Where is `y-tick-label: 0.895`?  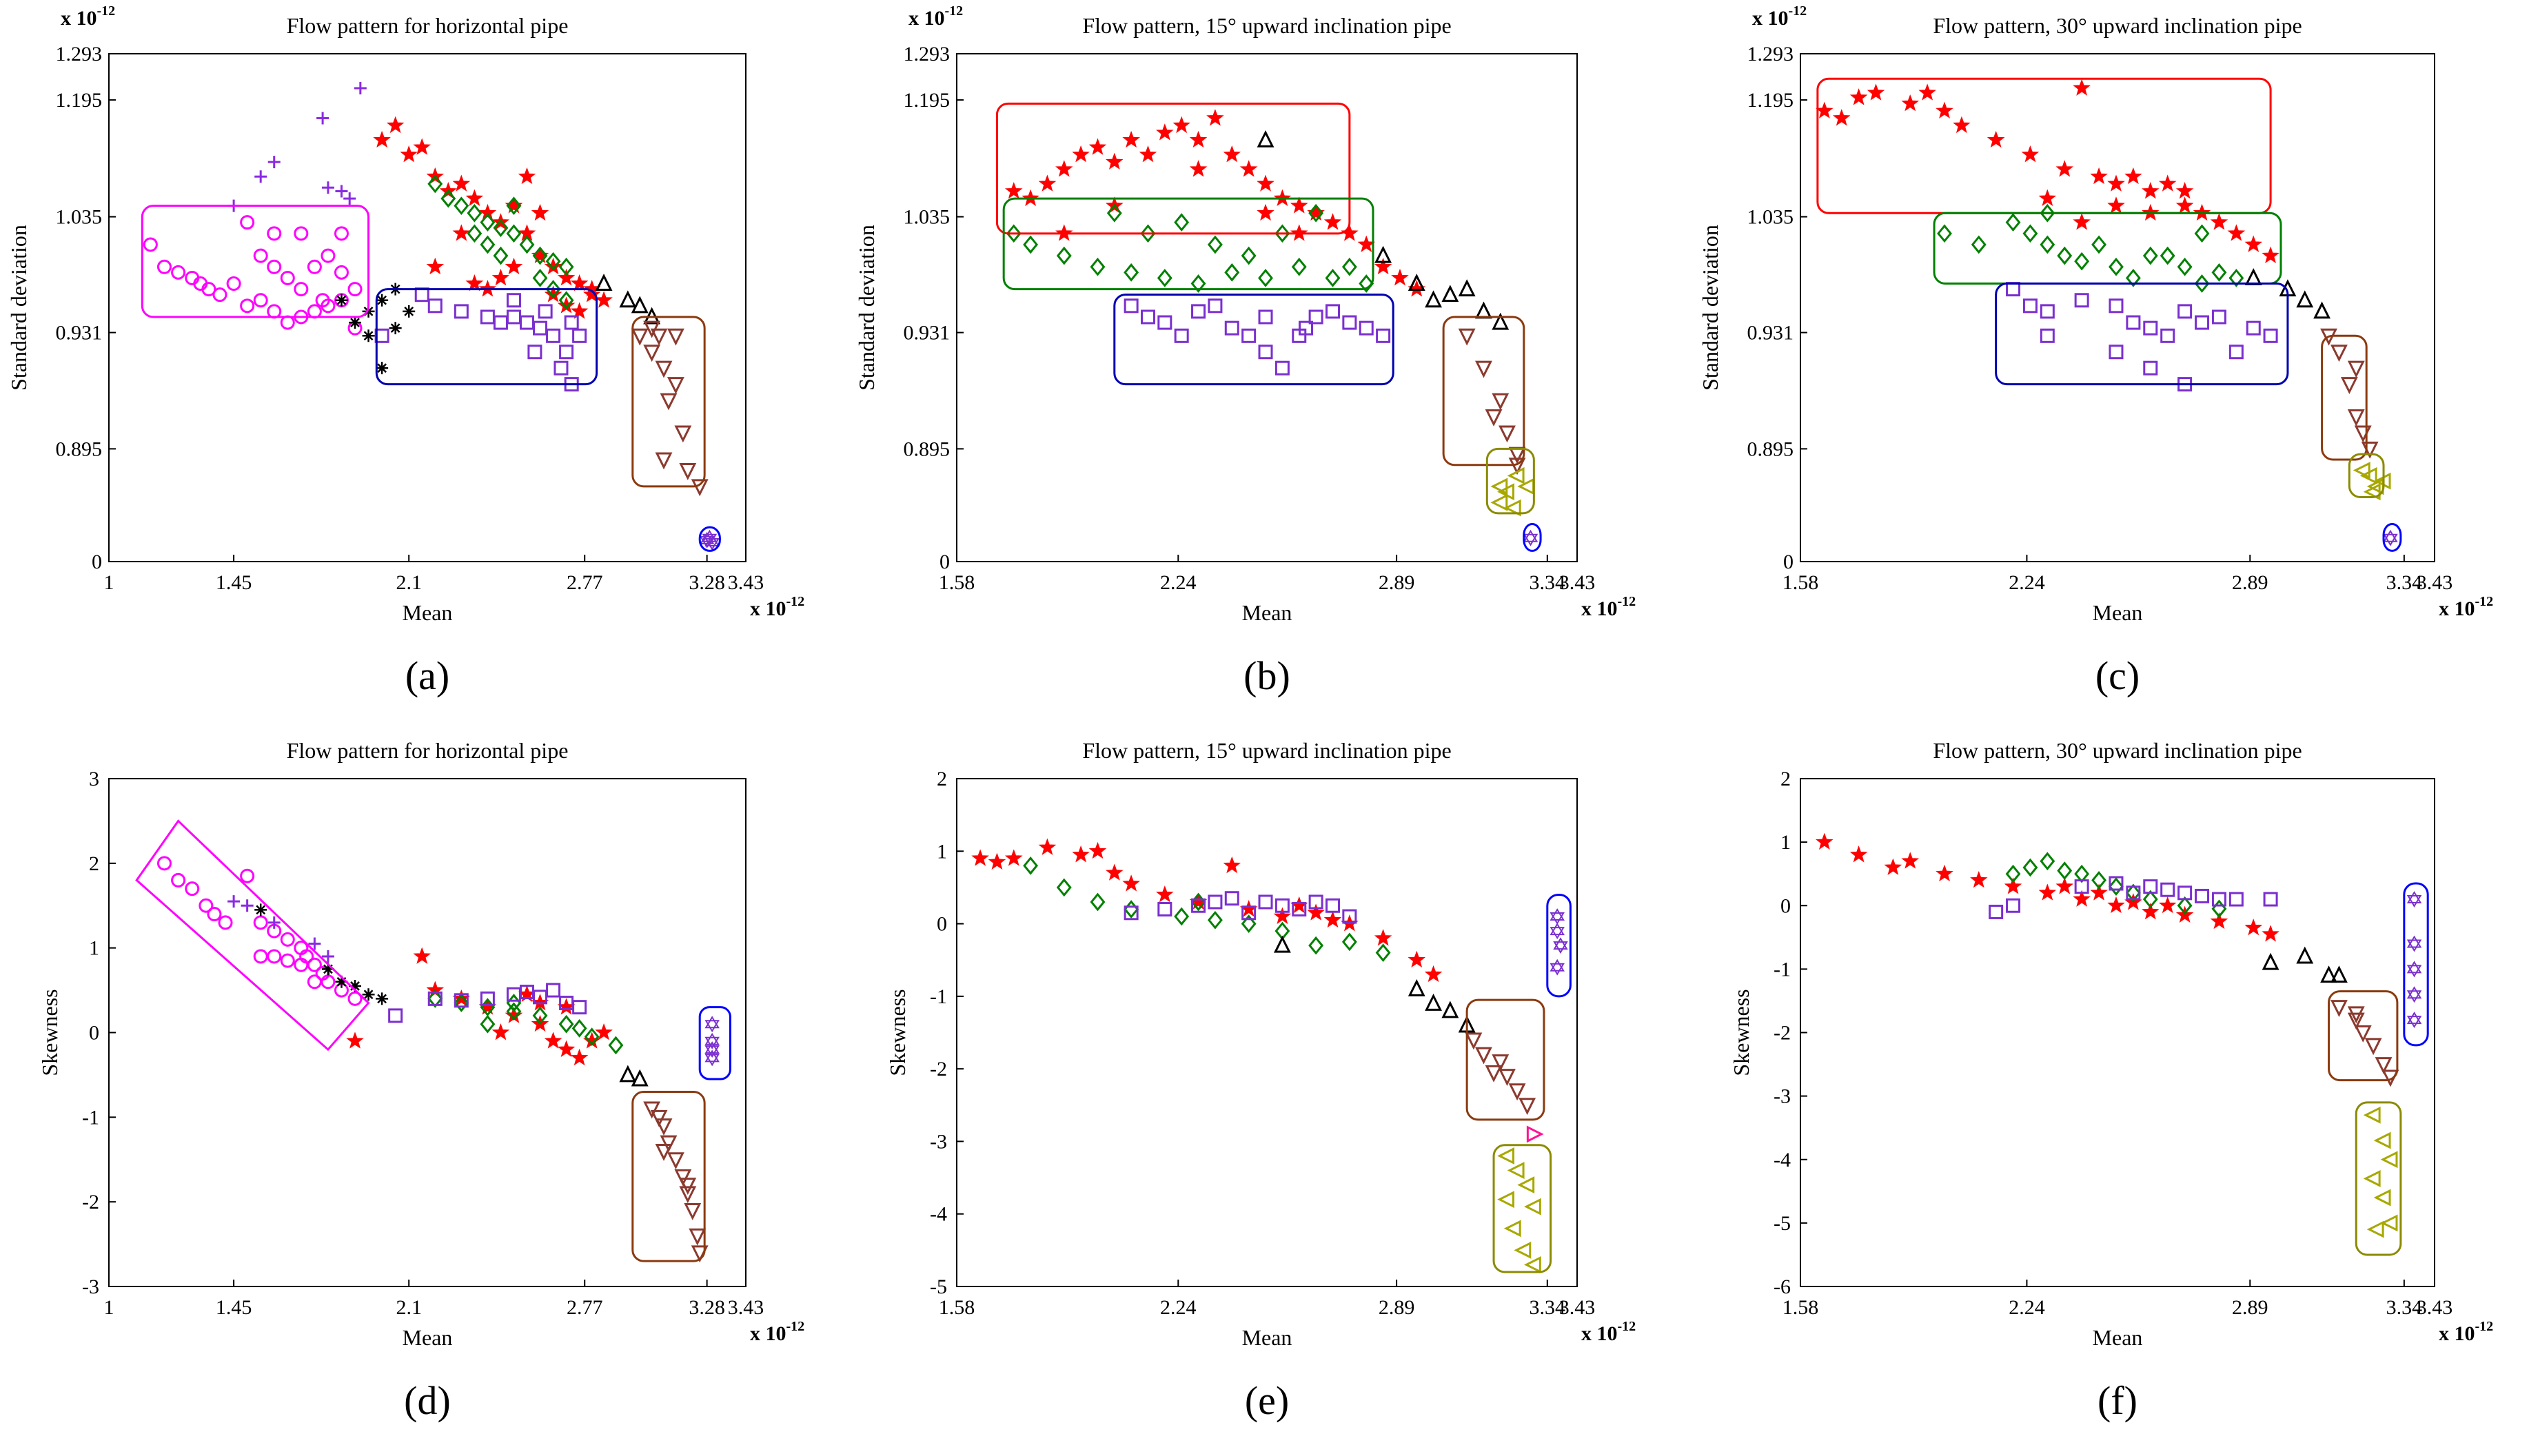 y-tick-label: 0.895 is located at coordinates (1770, 449).